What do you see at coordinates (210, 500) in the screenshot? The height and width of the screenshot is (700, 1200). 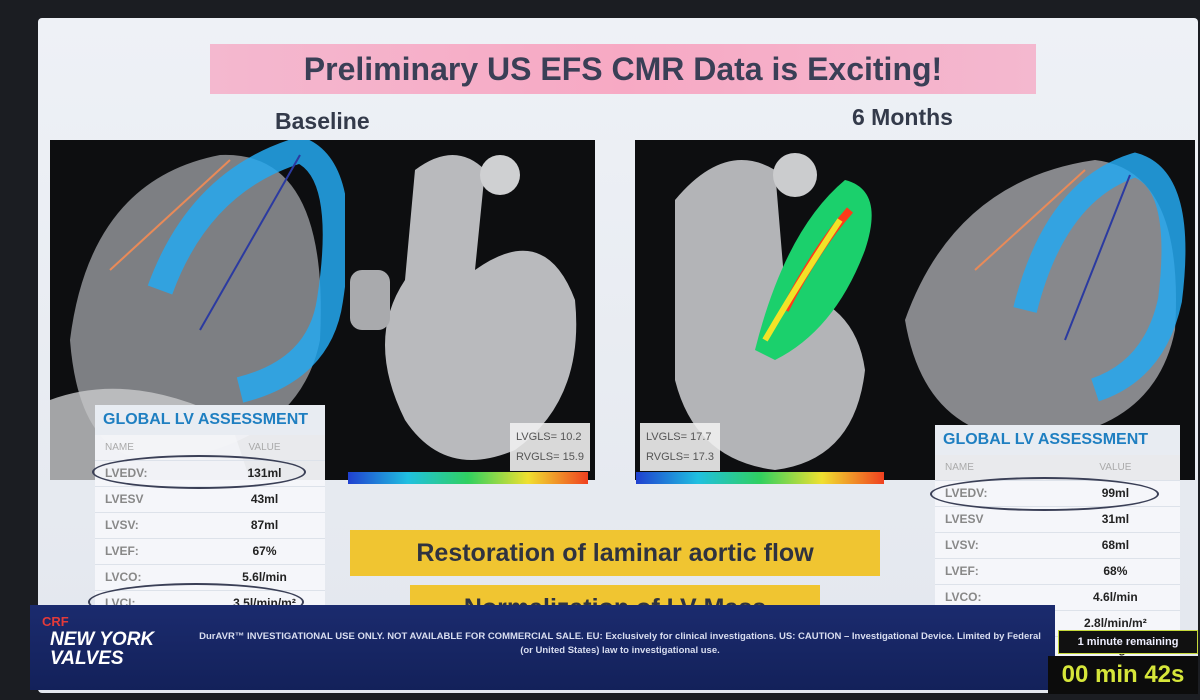 I see `table-row: LVESV 43ml` at bounding box center [210, 500].